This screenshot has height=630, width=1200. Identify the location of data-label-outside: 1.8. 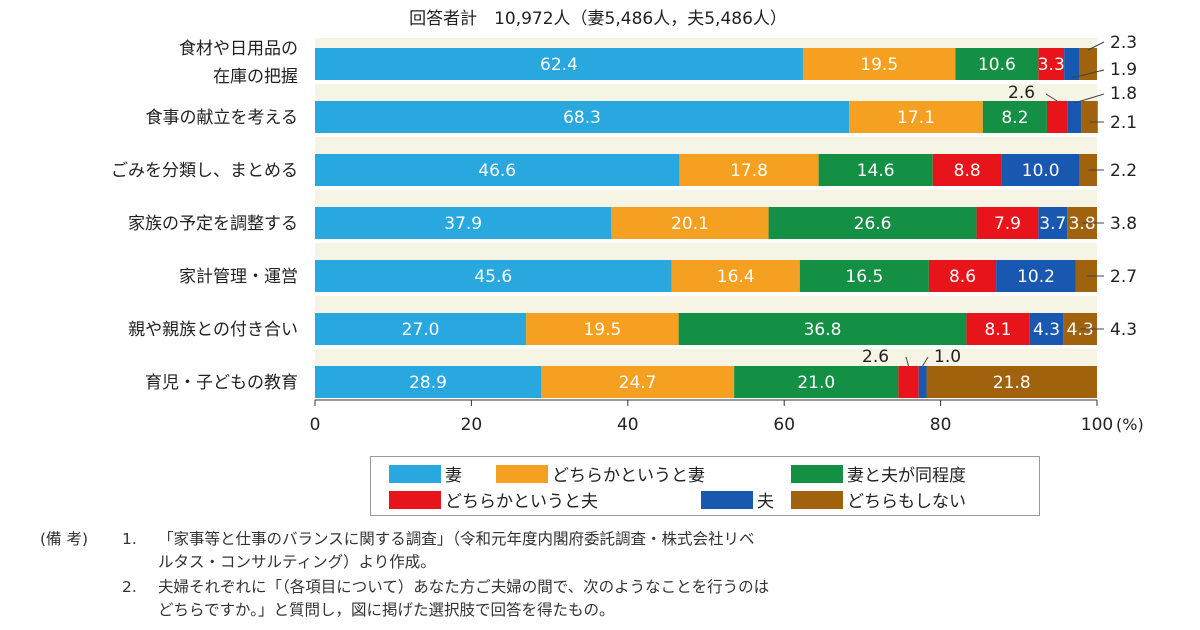
(1123, 94).